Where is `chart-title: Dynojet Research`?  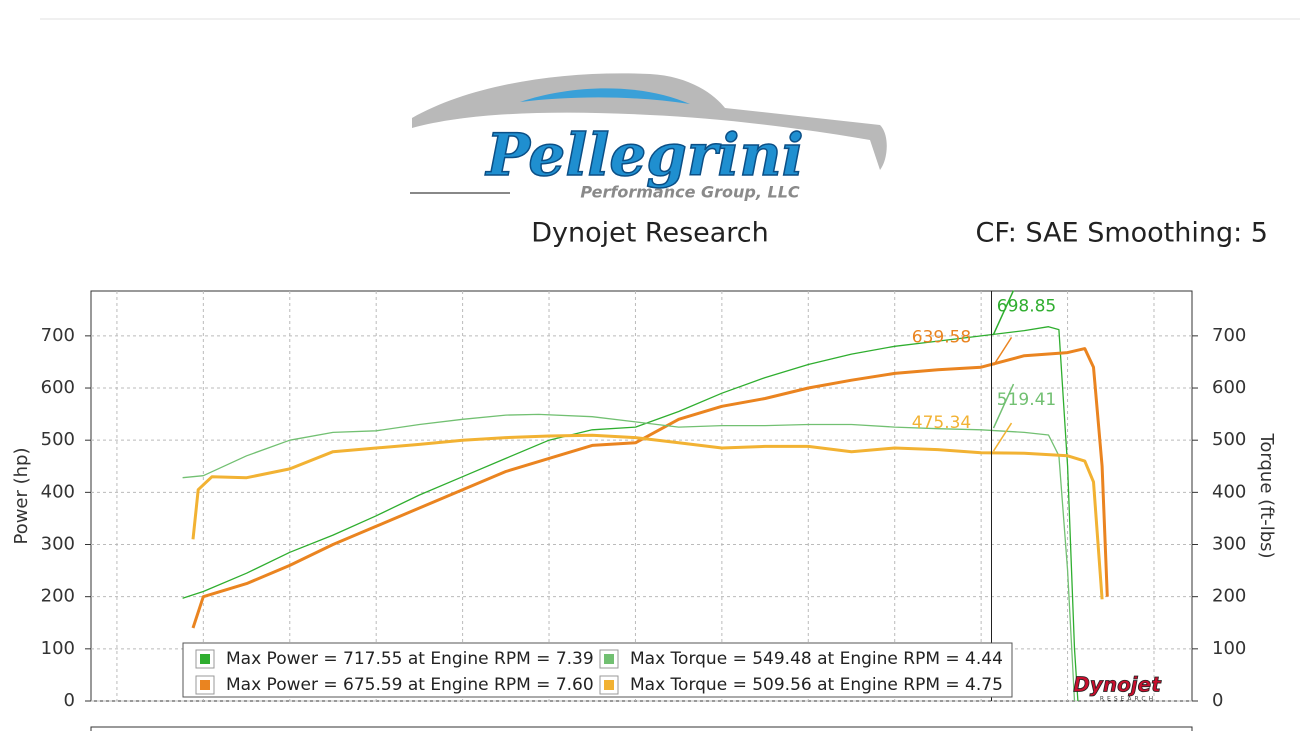 chart-title: Dynojet Research is located at coordinates (650, 233).